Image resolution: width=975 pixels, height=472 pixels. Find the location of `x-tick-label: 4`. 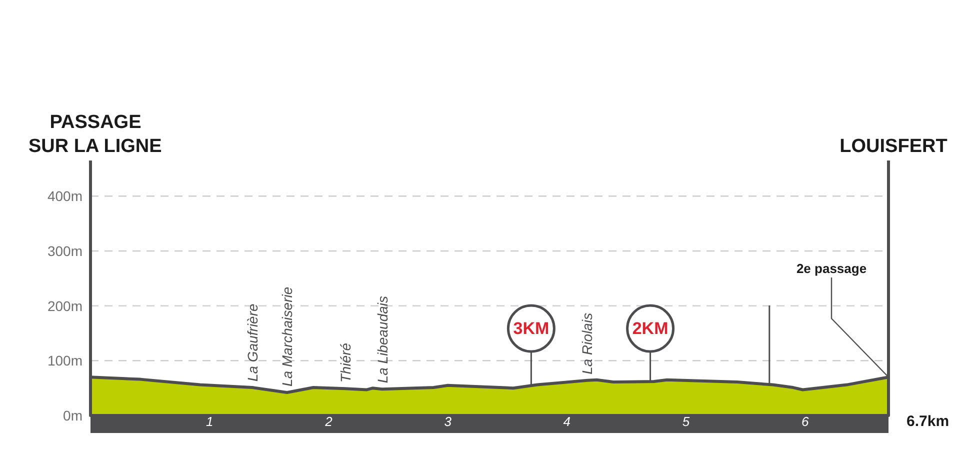

x-tick-label: 4 is located at coordinates (567, 421).